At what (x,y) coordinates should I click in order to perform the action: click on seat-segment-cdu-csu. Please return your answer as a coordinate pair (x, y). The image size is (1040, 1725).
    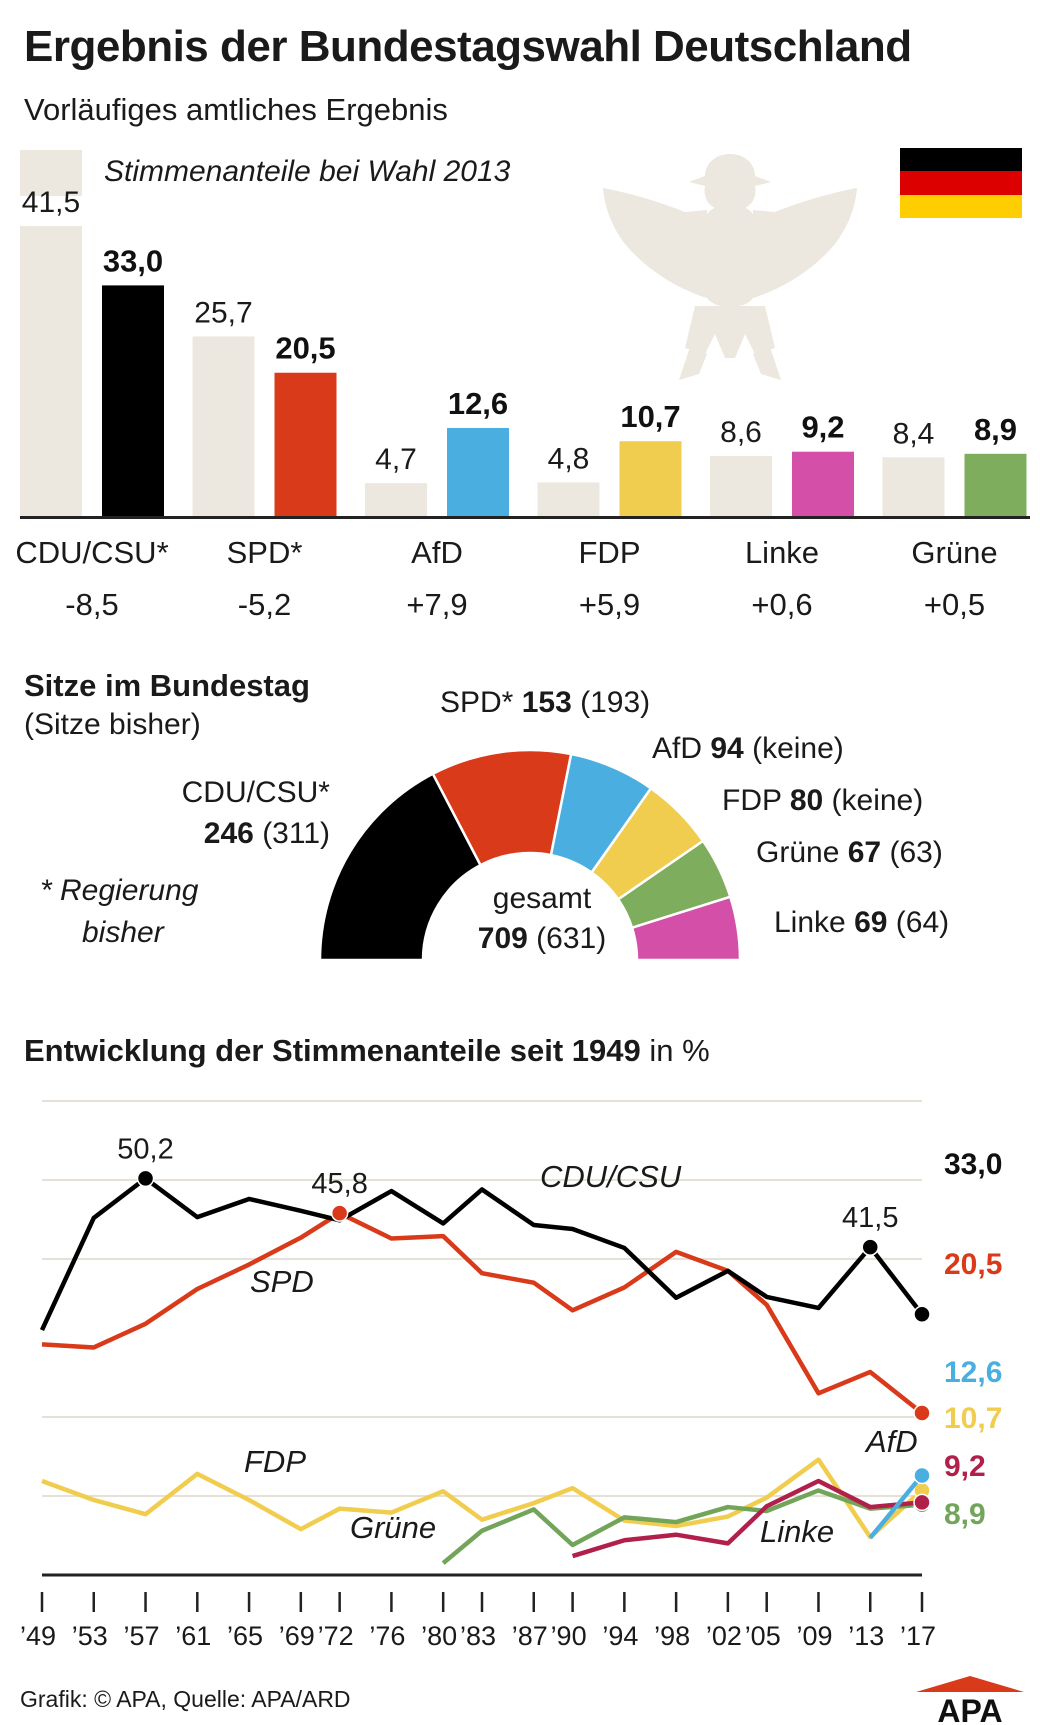
    Looking at the image, I should click on (400, 867).